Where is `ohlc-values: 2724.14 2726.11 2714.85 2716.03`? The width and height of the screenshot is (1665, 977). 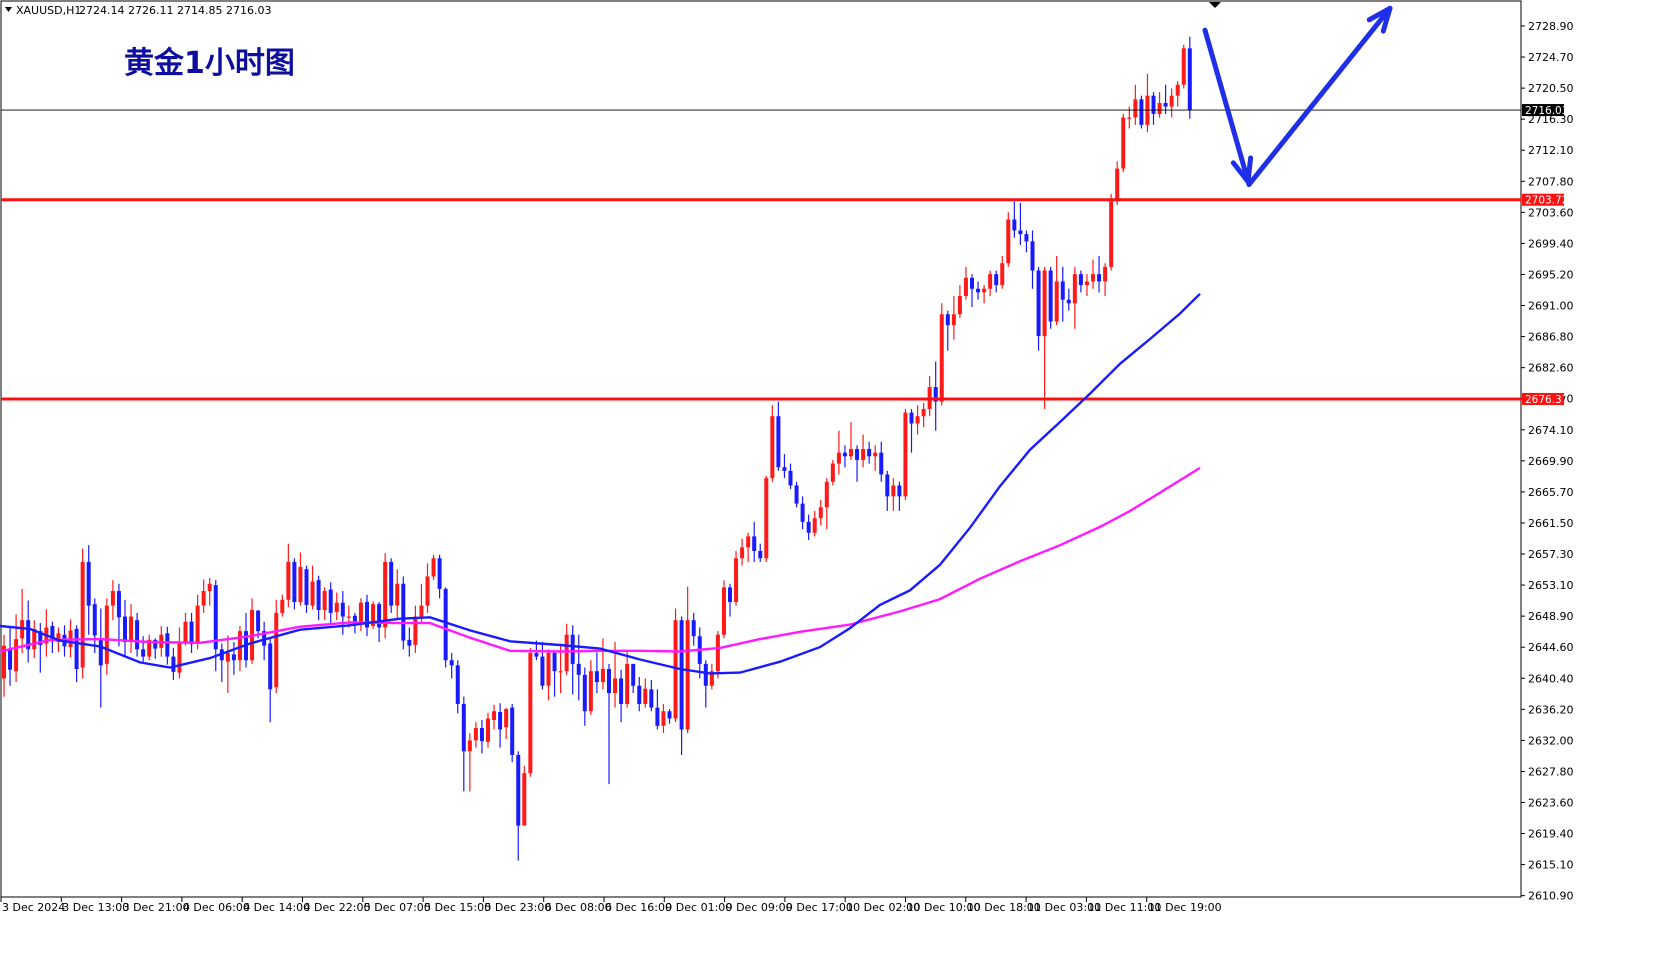 ohlc-values: 2724.14 2726.11 2714.85 2716.03 is located at coordinates (175, 10).